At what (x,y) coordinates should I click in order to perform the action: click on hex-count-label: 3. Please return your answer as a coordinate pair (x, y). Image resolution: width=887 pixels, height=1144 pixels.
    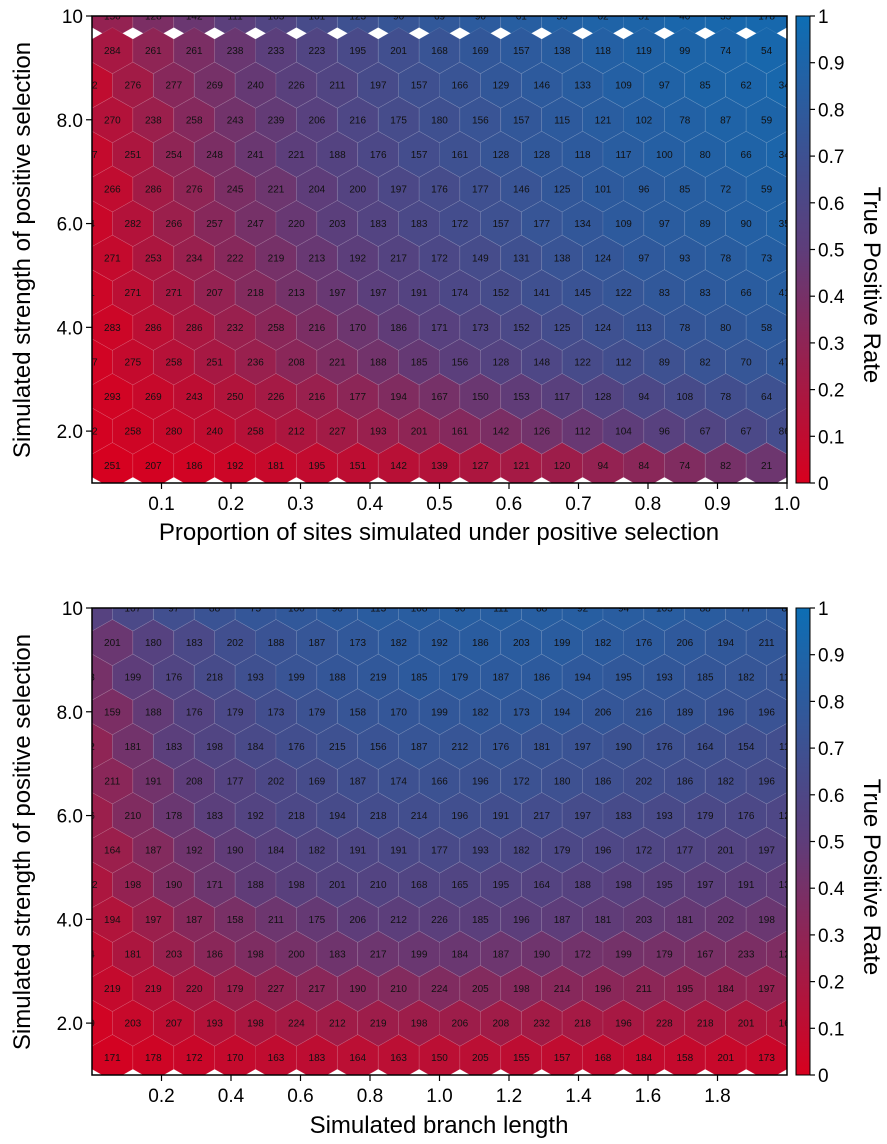
    Looking at the image, I should click on (92, 678).